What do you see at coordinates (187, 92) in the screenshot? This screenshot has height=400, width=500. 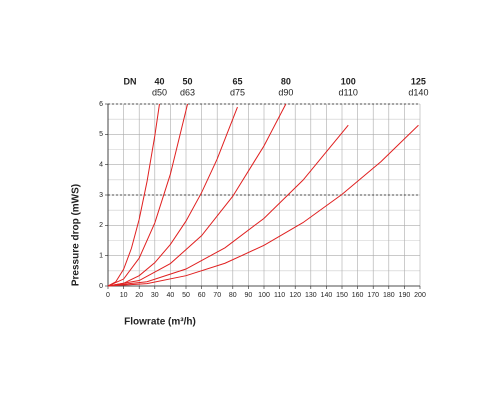 I see `series-sublabel: d63` at bounding box center [187, 92].